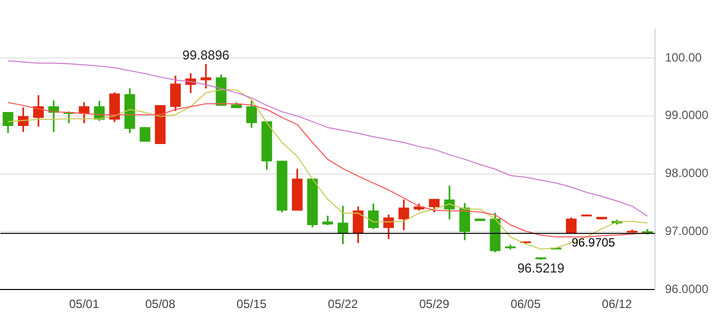 Image resolution: width=725 pixels, height=320 pixels. What do you see at coordinates (687, 173) in the screenshot?
I see `y-tick-label: 98.0000` at bounding box center [687, 173].